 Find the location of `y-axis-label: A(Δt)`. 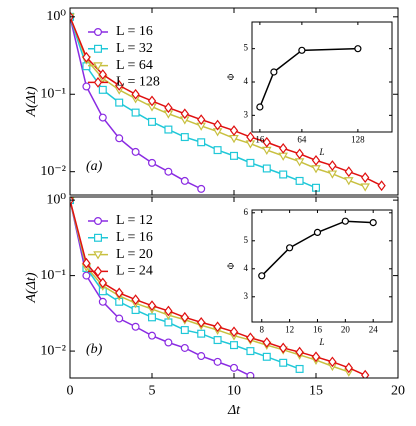

y-axis-label: A(Δt) is located at coordinates (31, 101).